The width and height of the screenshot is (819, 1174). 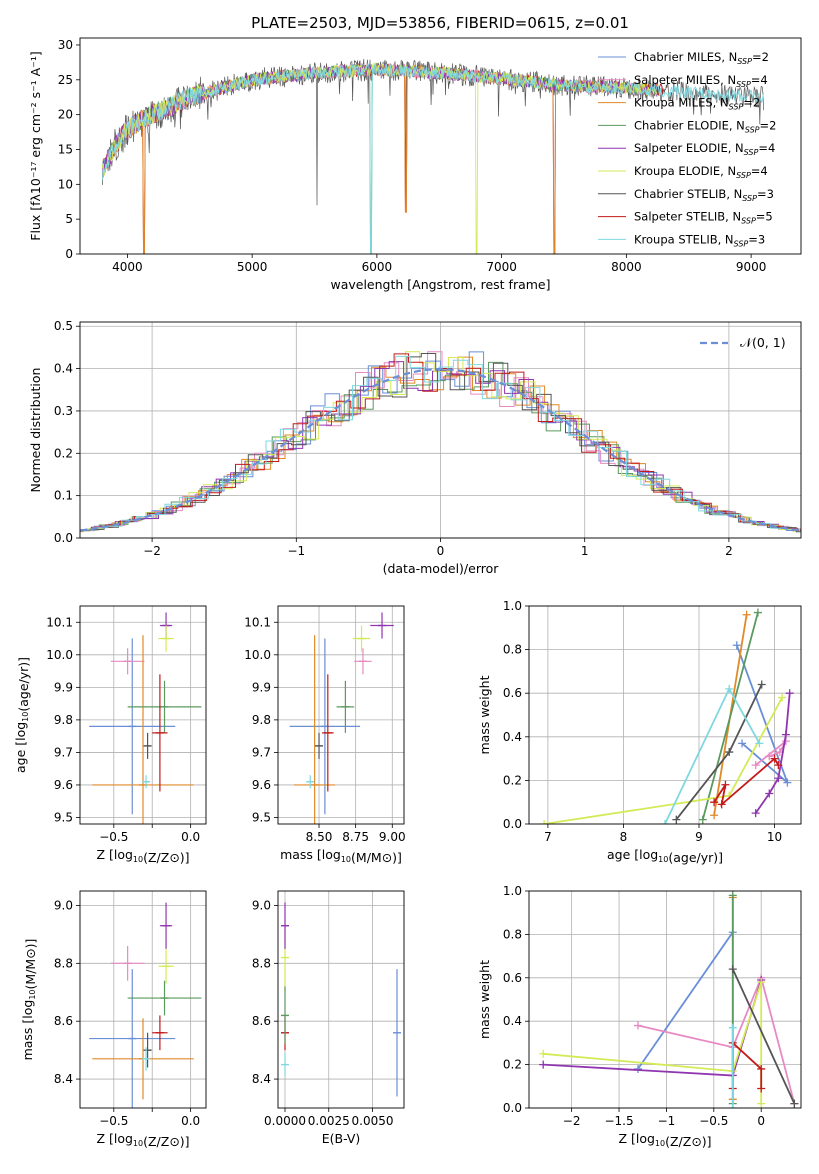 I want to click on x-tick-label: 10, so click(x=774, y=837).